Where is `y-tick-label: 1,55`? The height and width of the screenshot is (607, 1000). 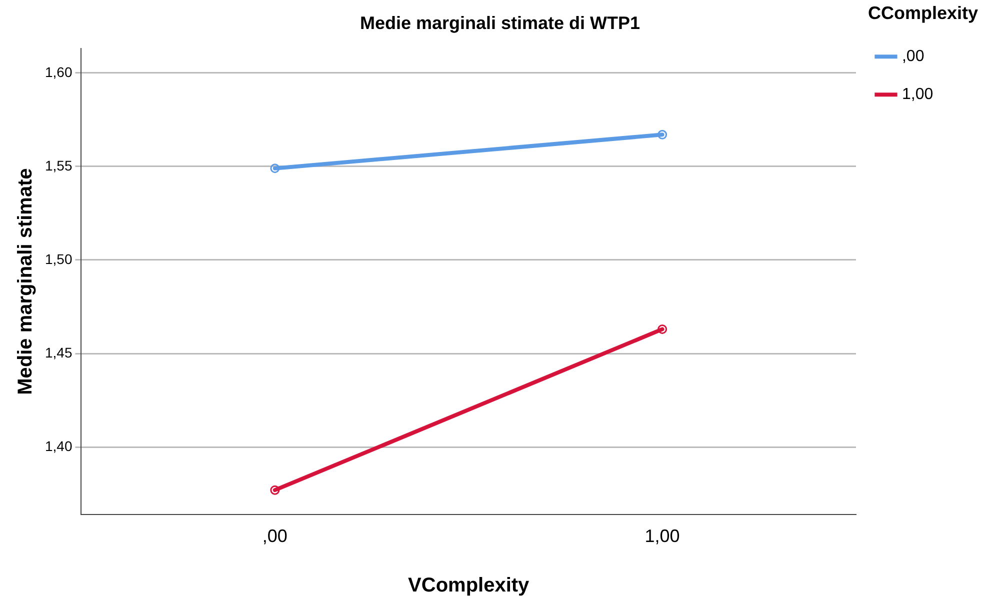 y-tick-label: 1,55 is located at coordinates (58, 165).